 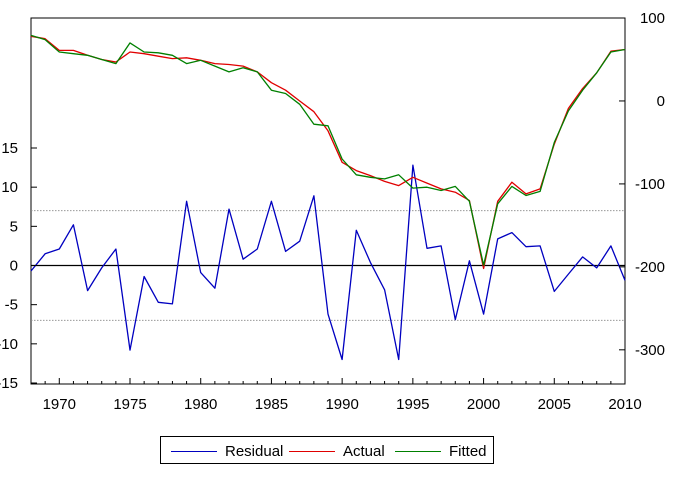 I want to click on x-axis: 1970 1975 1980 1985 1990 1995 2000 2005 2010, so click(x=336, y=395).